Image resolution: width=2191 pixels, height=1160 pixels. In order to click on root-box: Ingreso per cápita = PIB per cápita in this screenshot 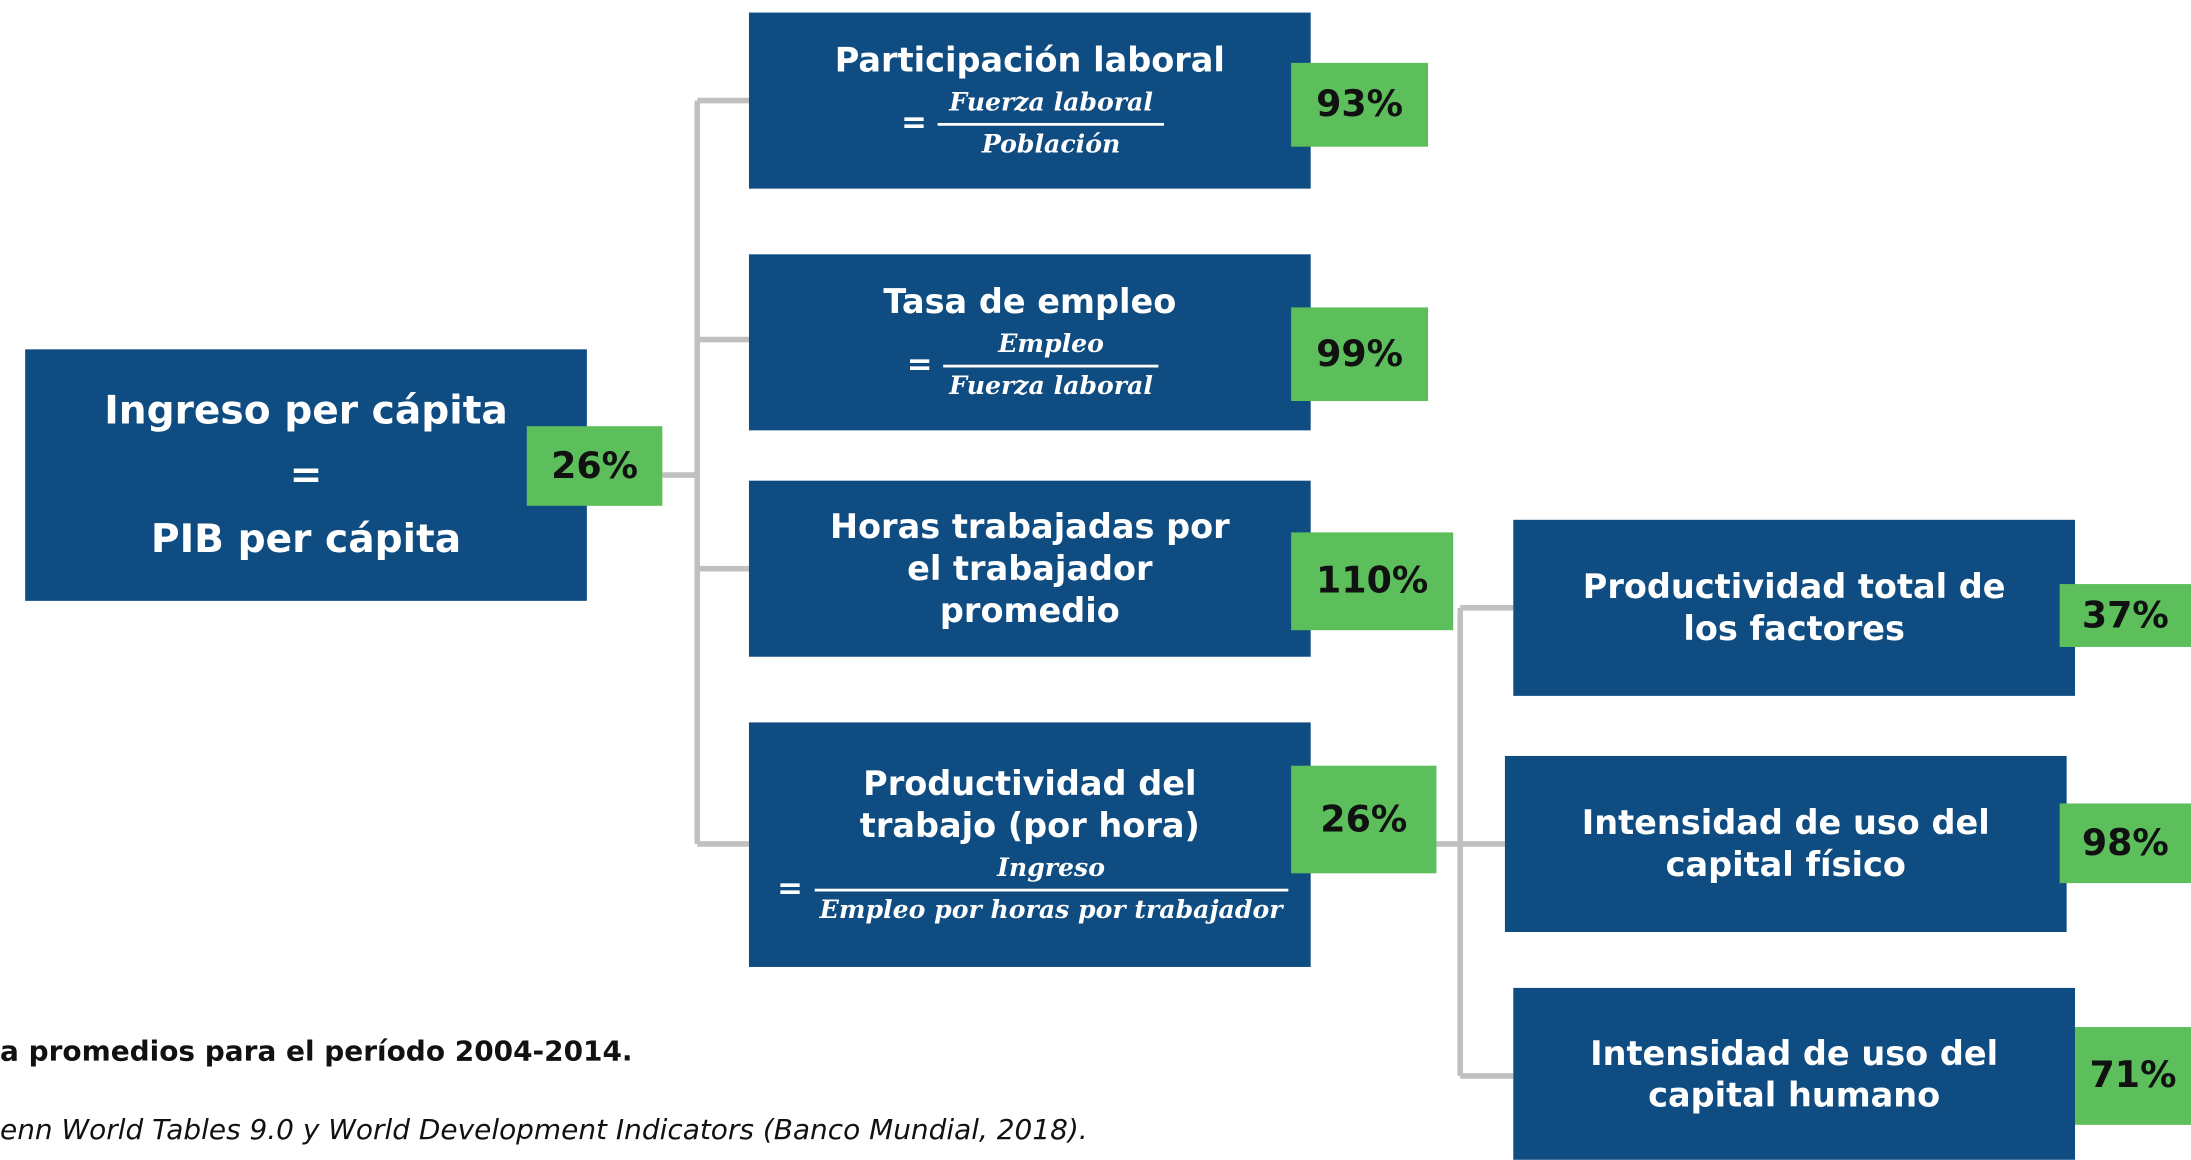, I will do `click(306, 475)`.